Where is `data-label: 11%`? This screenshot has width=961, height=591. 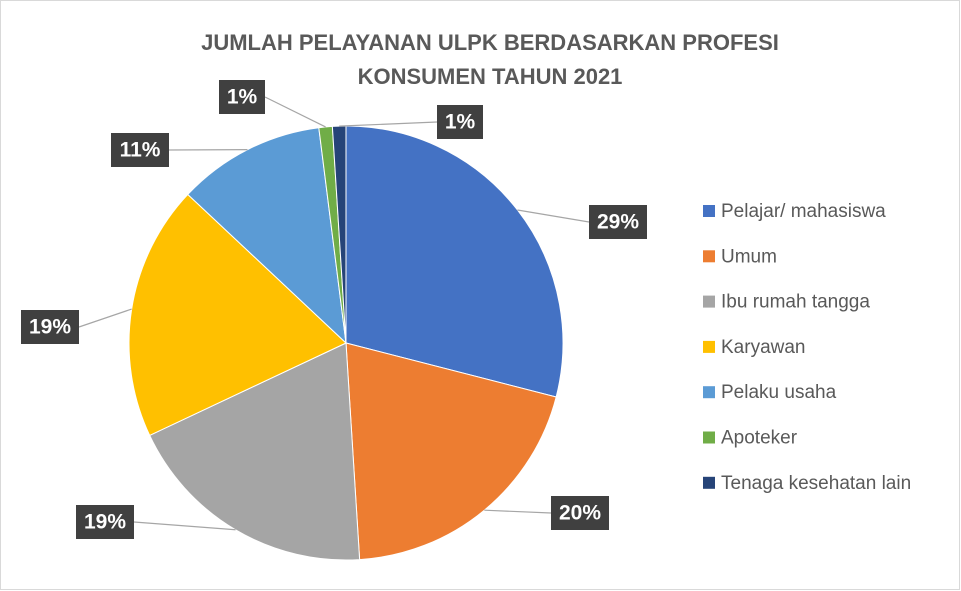 data-label: 11% is located at coordinates (140, 150).